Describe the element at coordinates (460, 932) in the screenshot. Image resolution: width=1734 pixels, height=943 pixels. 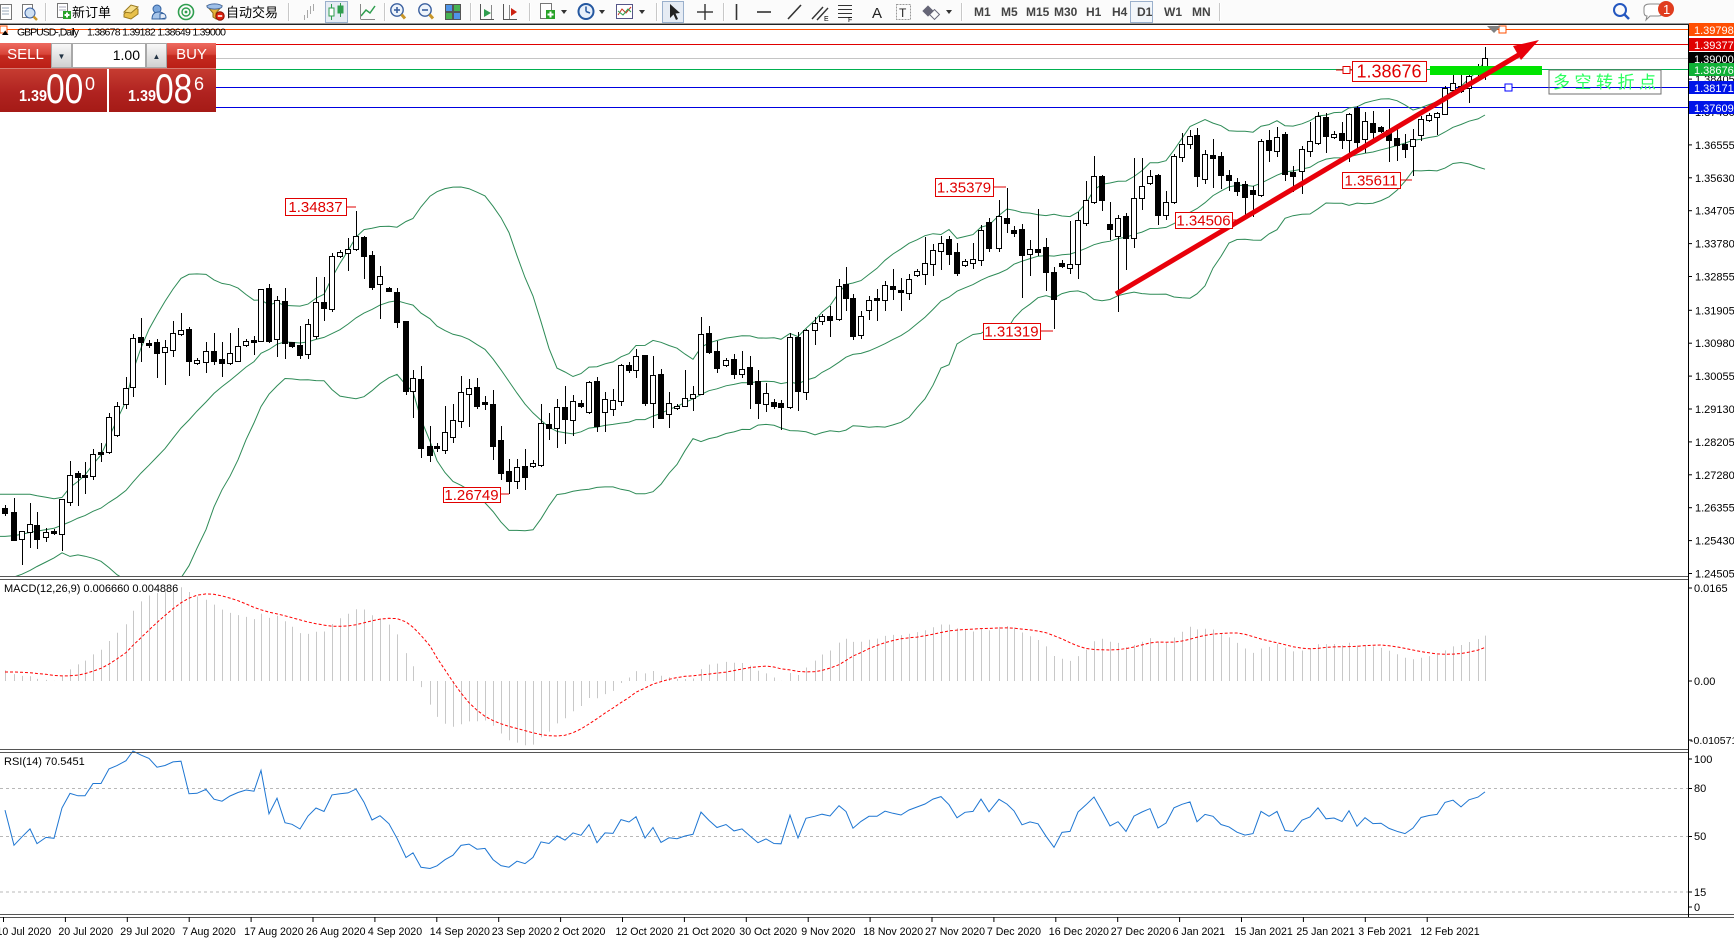
I see `svg-text: 14 Sep 2020` at that location.